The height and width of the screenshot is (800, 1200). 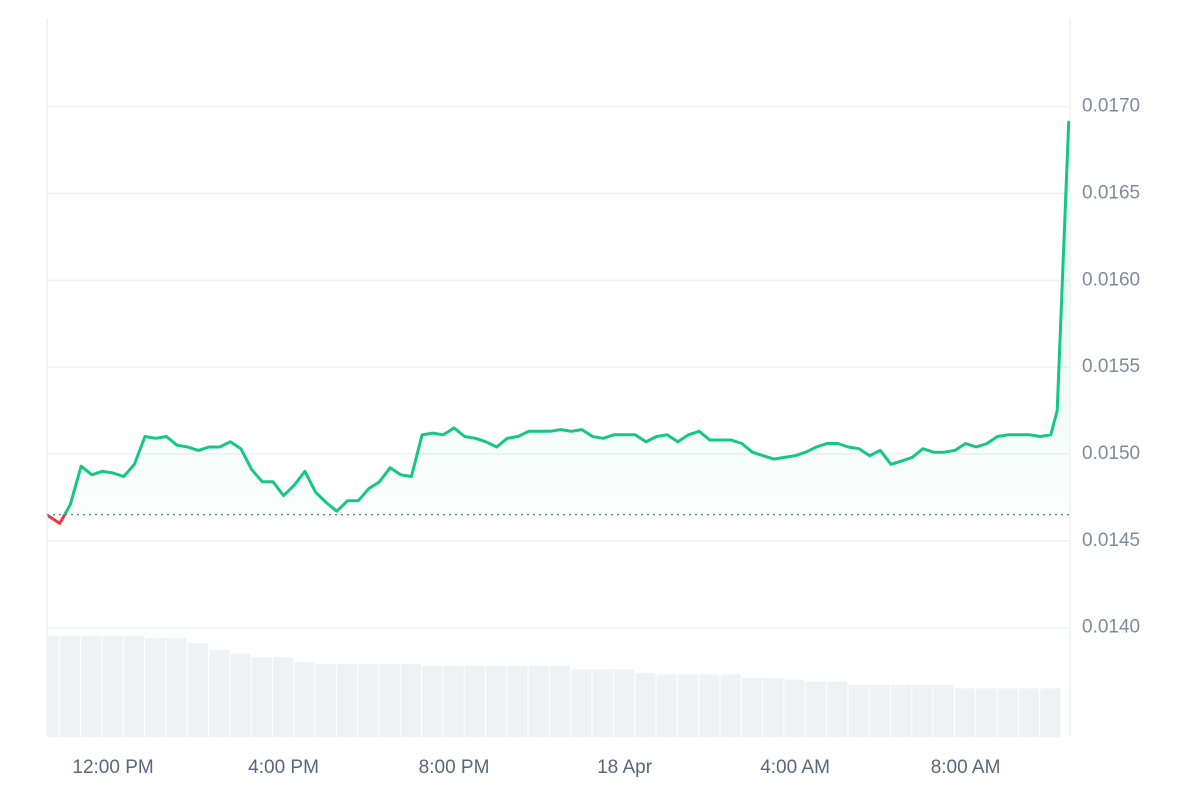 I want to click on x-tick-label: 4:00 AM, so click(x=795, y=767).